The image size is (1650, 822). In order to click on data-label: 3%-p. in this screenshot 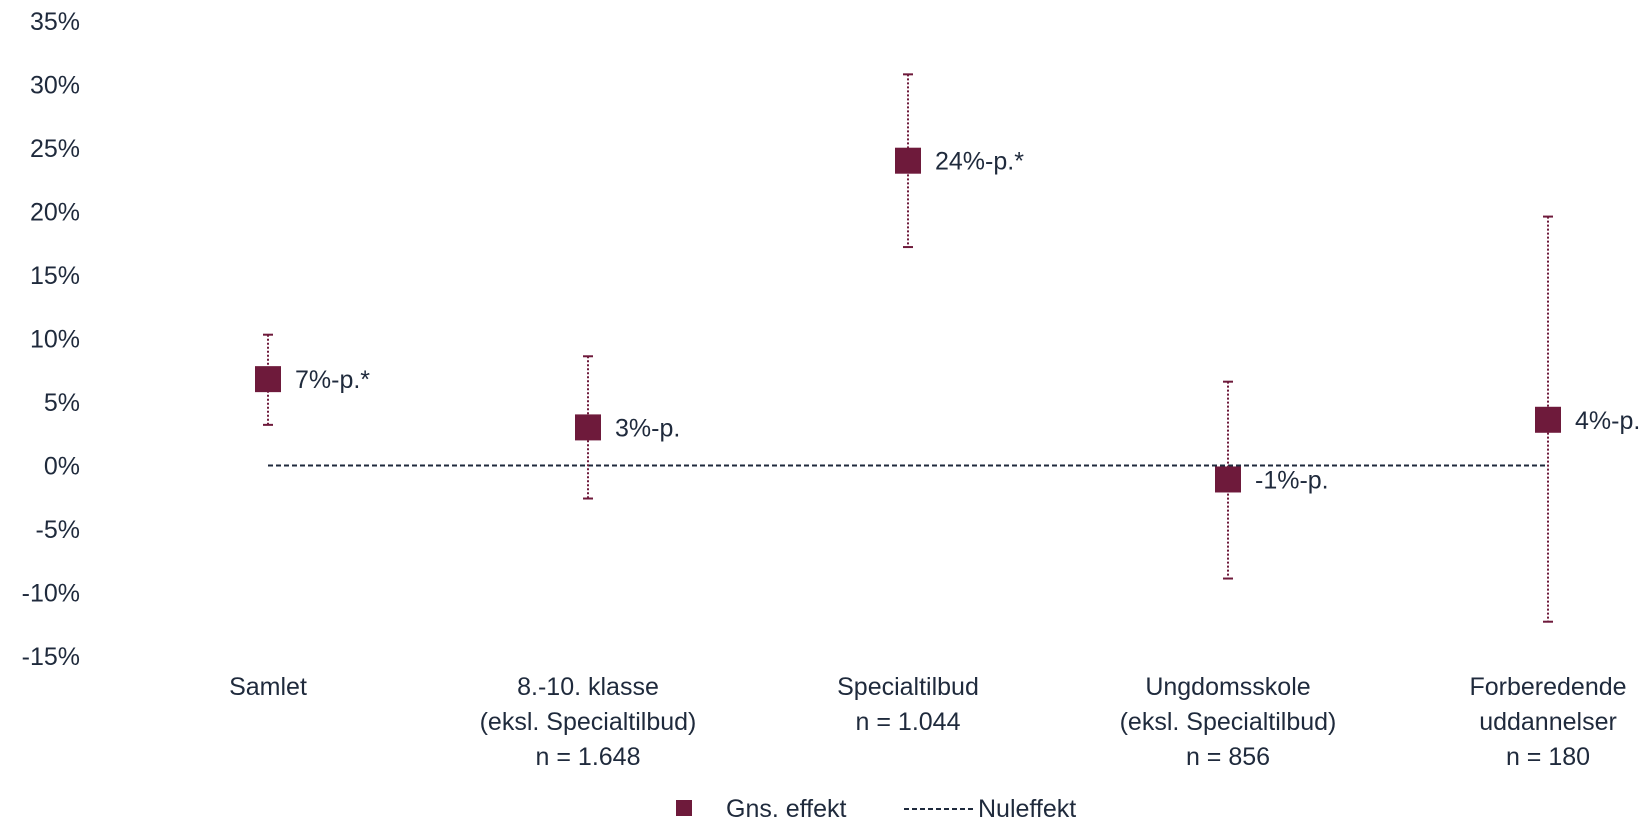, I will do `click(647, 428)`.